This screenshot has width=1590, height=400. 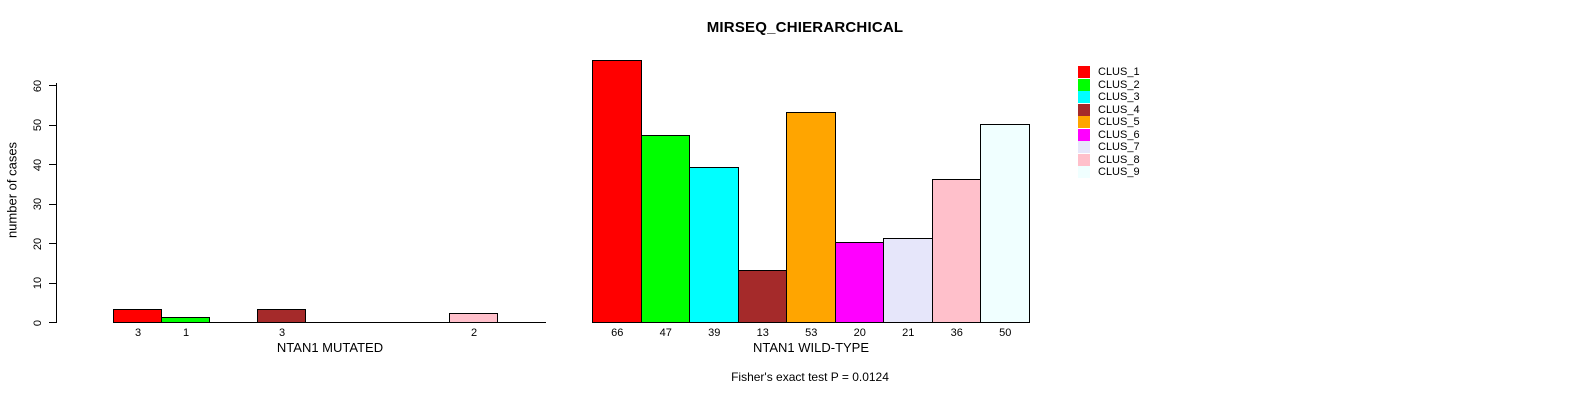 What do you see at coordinates (859, 333) in the screenshot?
I see `bar-value-label-wild-type-clus_6: 20` at bounding box center [859, 333].